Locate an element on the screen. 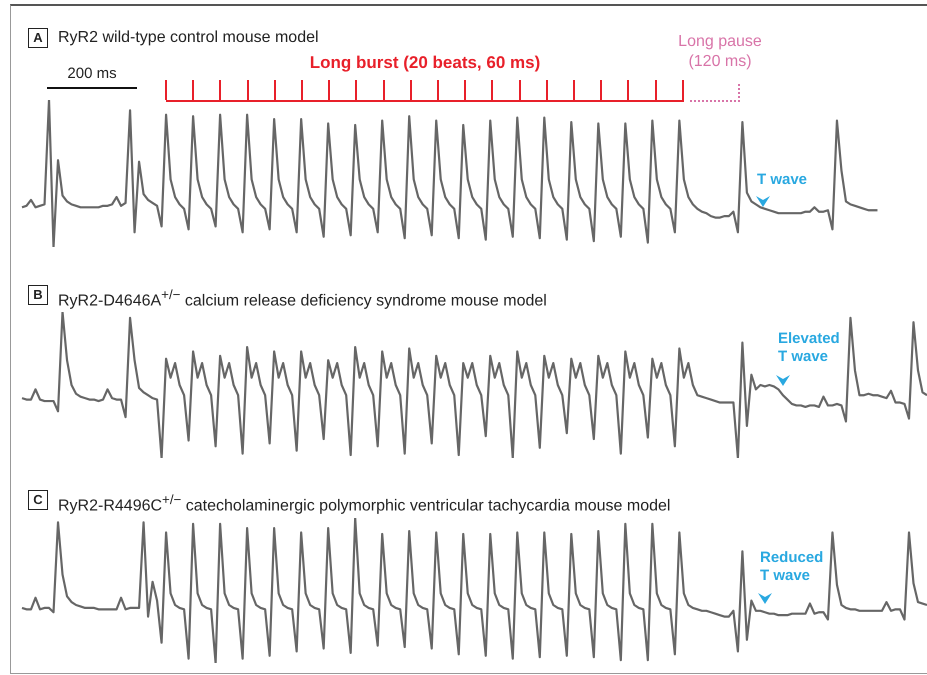 This screenshot has width=927, height=675. text: A is located at coordinates (38, 38).